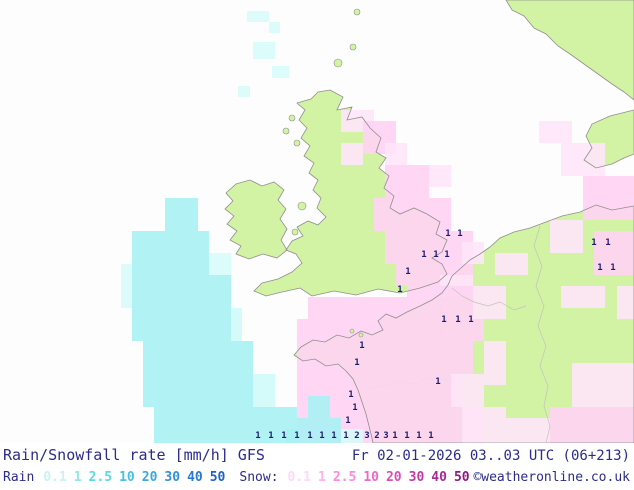 The image size is (634, 490). Describe the element at coordinates (100, 477) in the screenshot. I see `legend-step: 2.5` at that location.